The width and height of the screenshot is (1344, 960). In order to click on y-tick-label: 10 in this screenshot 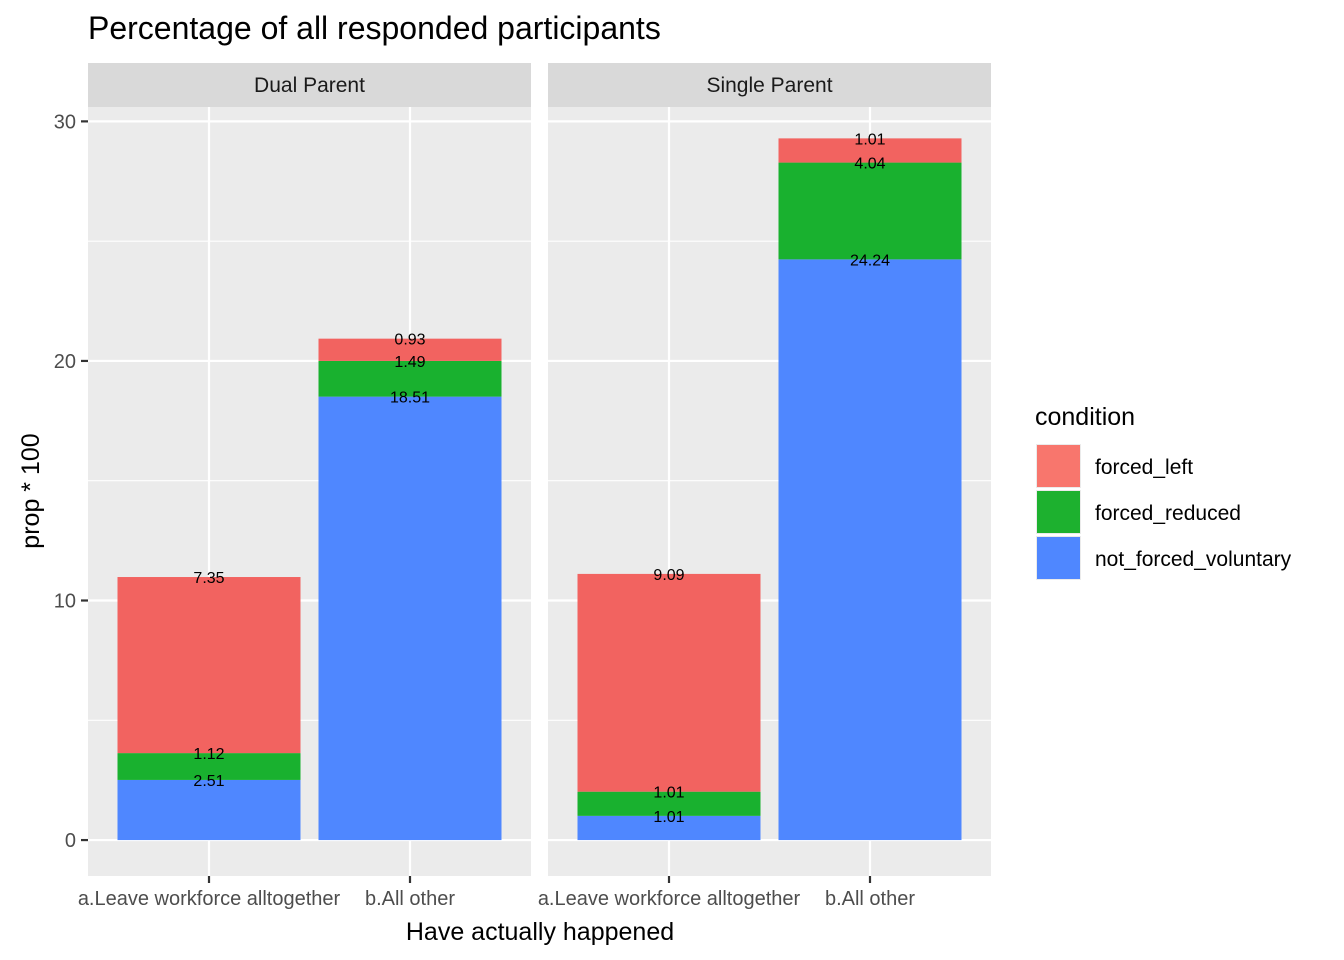, I will do `click(65, 602)`.